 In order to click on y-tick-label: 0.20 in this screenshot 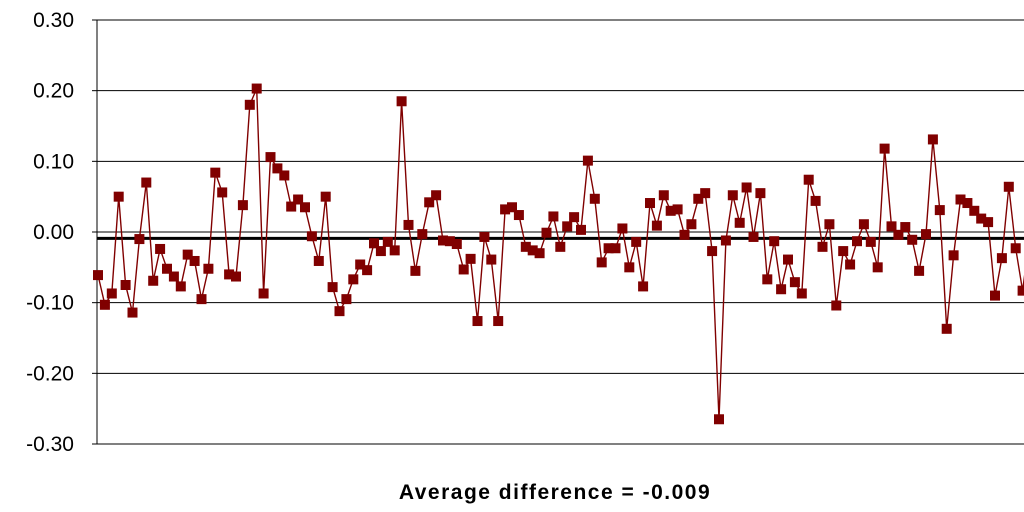, I will do `click(53, 91)`.